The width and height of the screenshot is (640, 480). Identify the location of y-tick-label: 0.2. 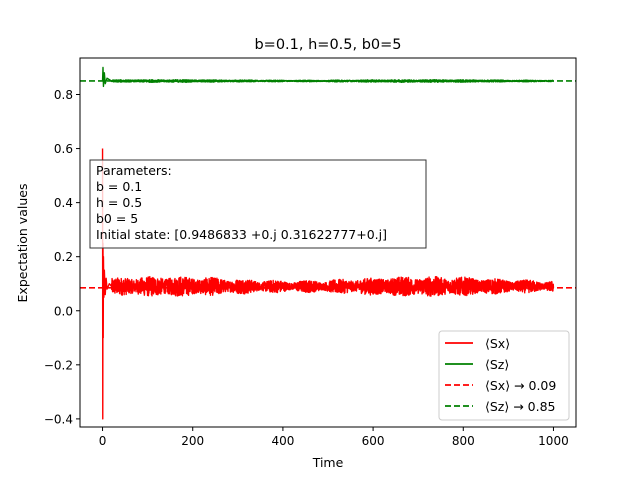
(63, 257).